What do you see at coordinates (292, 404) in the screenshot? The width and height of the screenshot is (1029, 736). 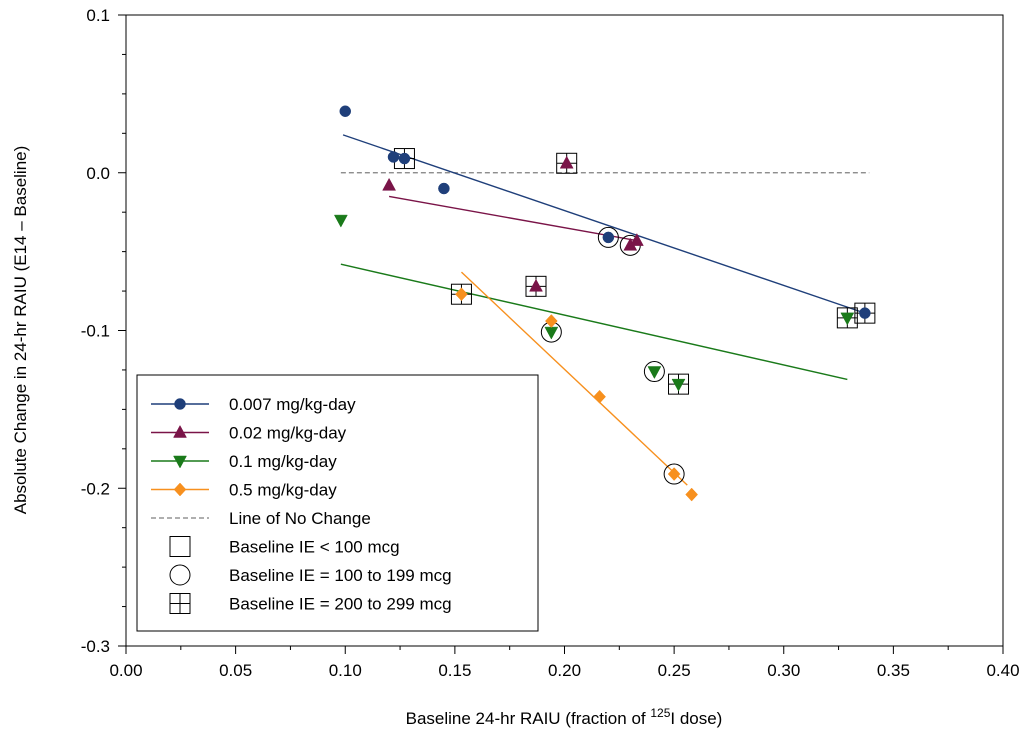 I see `legend-label: 0.007 mg/kg-day` at bounding box center [292, 404].